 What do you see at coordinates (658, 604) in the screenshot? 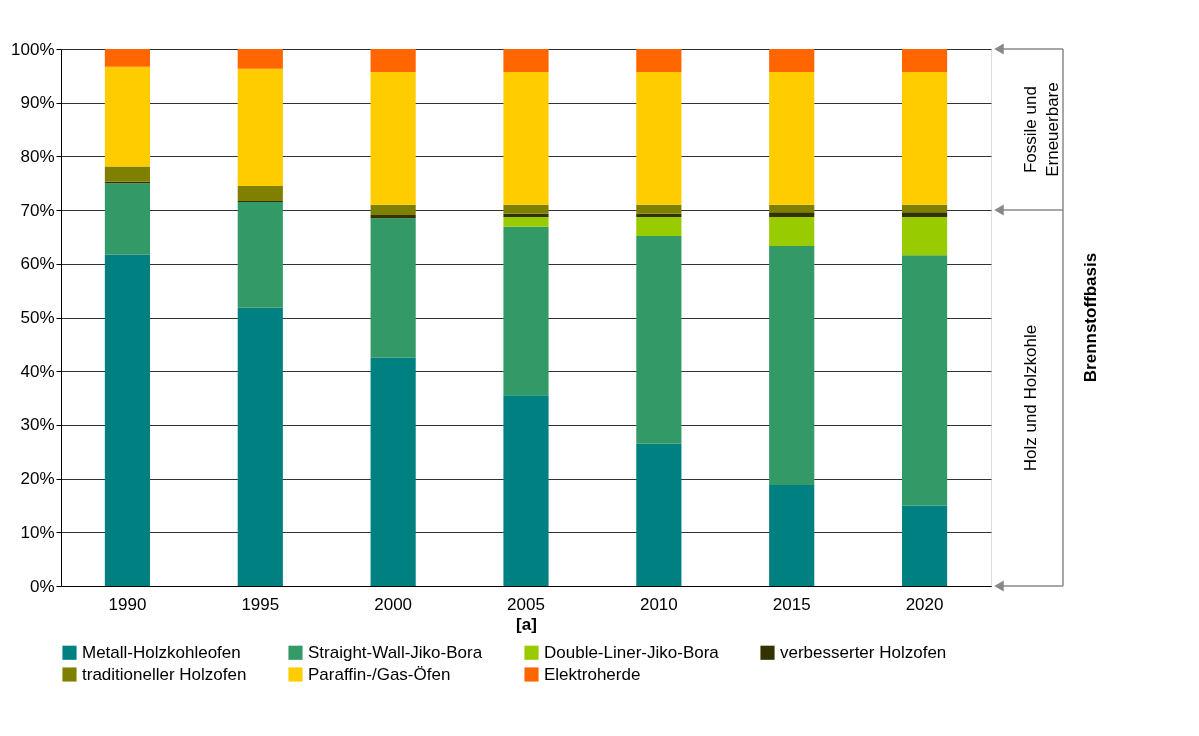
I see `x-tick-label: 2010` at bounding box center [658, 604].